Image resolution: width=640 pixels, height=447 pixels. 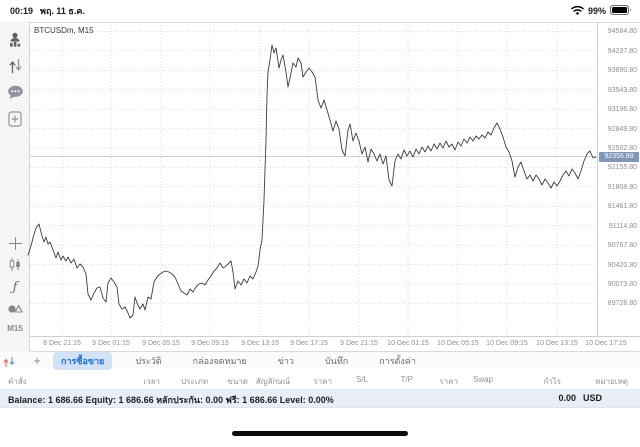 What do you see at coordinates (237, 381) in the screenshot?
I see `col-volume: ขนาด` at bounding box center [237, 381].